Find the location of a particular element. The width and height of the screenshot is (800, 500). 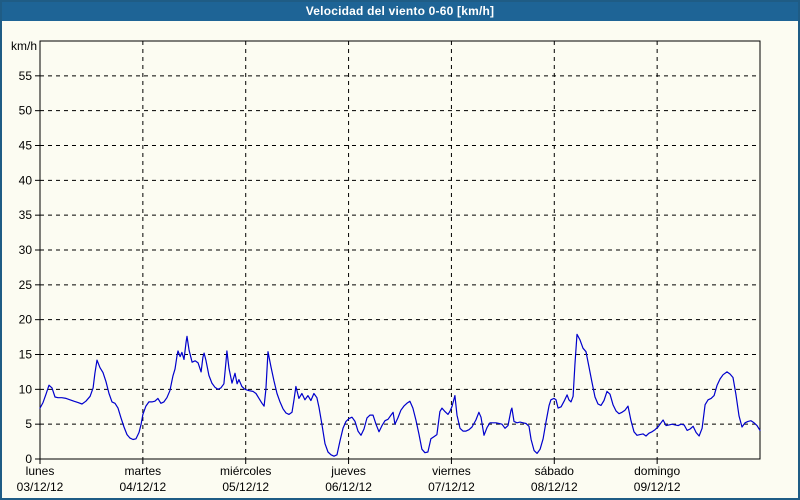

y-tick-label: 20 is located at coordinates (26, 320).